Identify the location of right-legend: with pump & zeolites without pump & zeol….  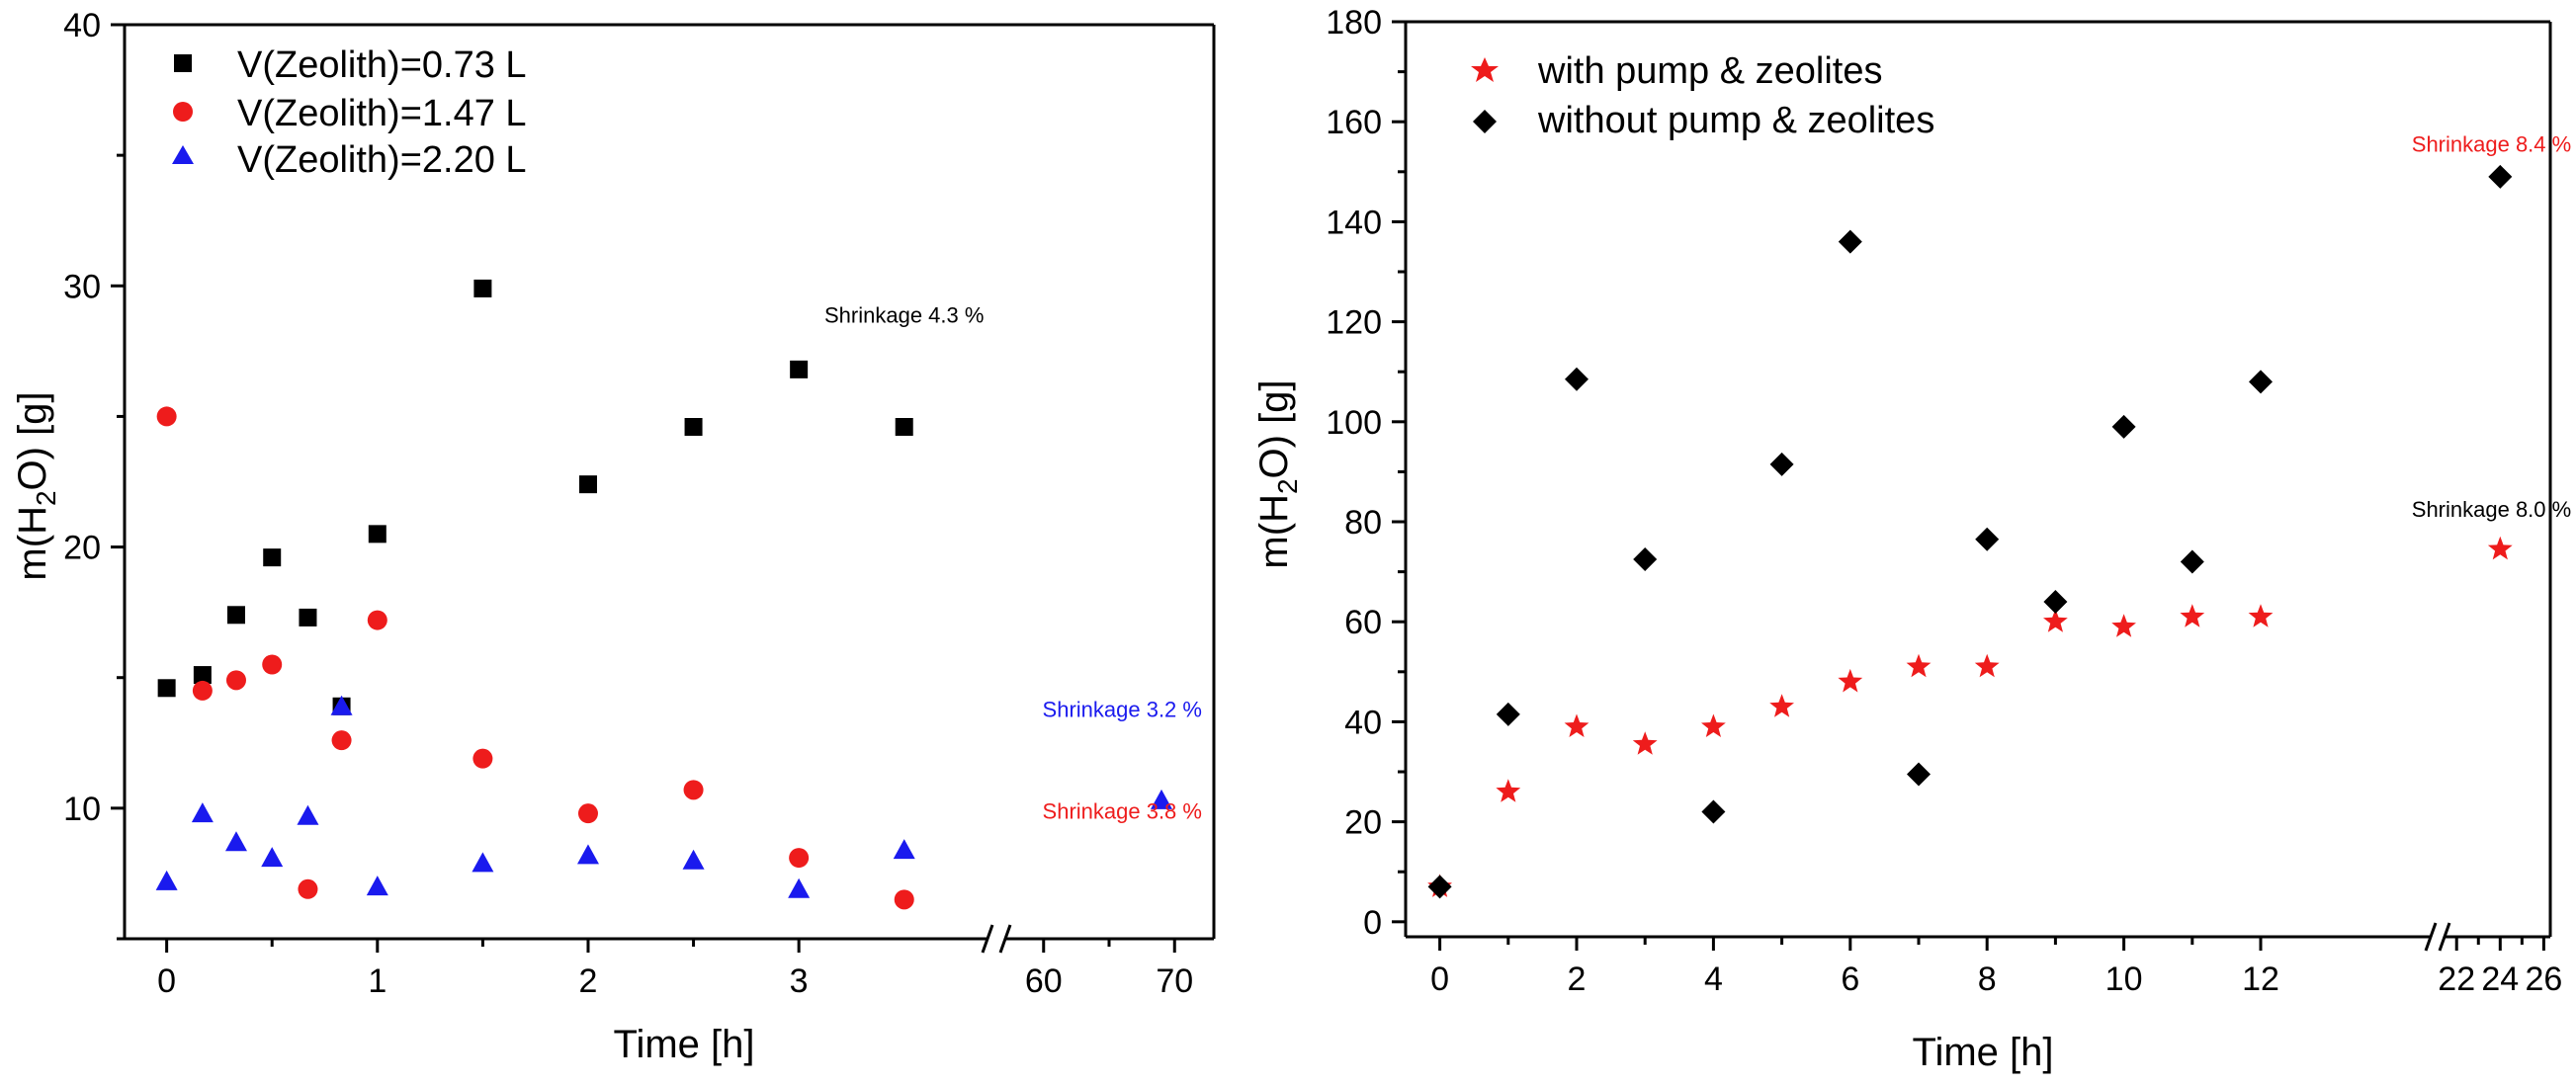
(1702, 95).